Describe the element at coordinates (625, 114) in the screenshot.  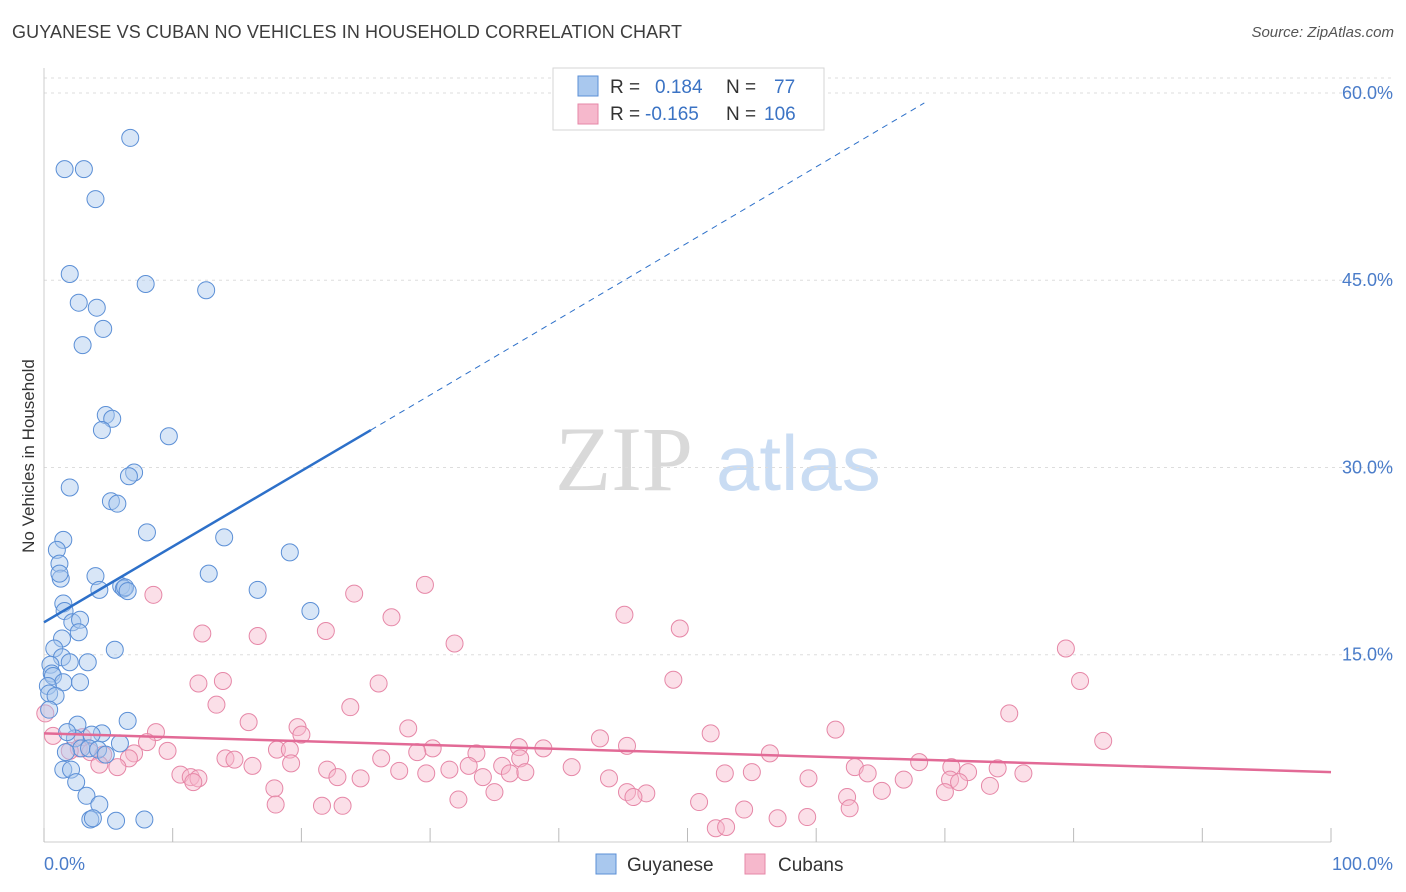
I see `legend-r-label-cubans: R =` at that location.